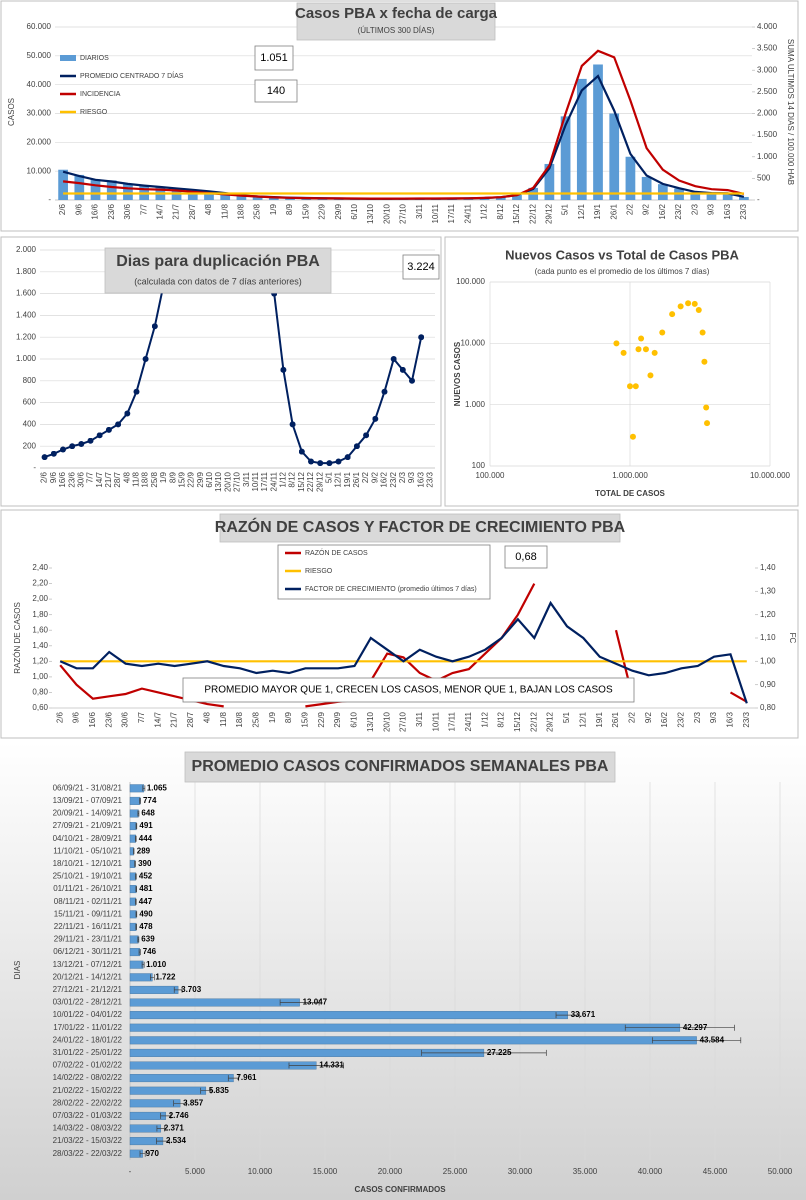 This screenshot has width=806, height=1200. What do you see at coordinates (94, 112) in the screenshot?
I see `legend-label: RIESGO` at bounding box center [94, 112].